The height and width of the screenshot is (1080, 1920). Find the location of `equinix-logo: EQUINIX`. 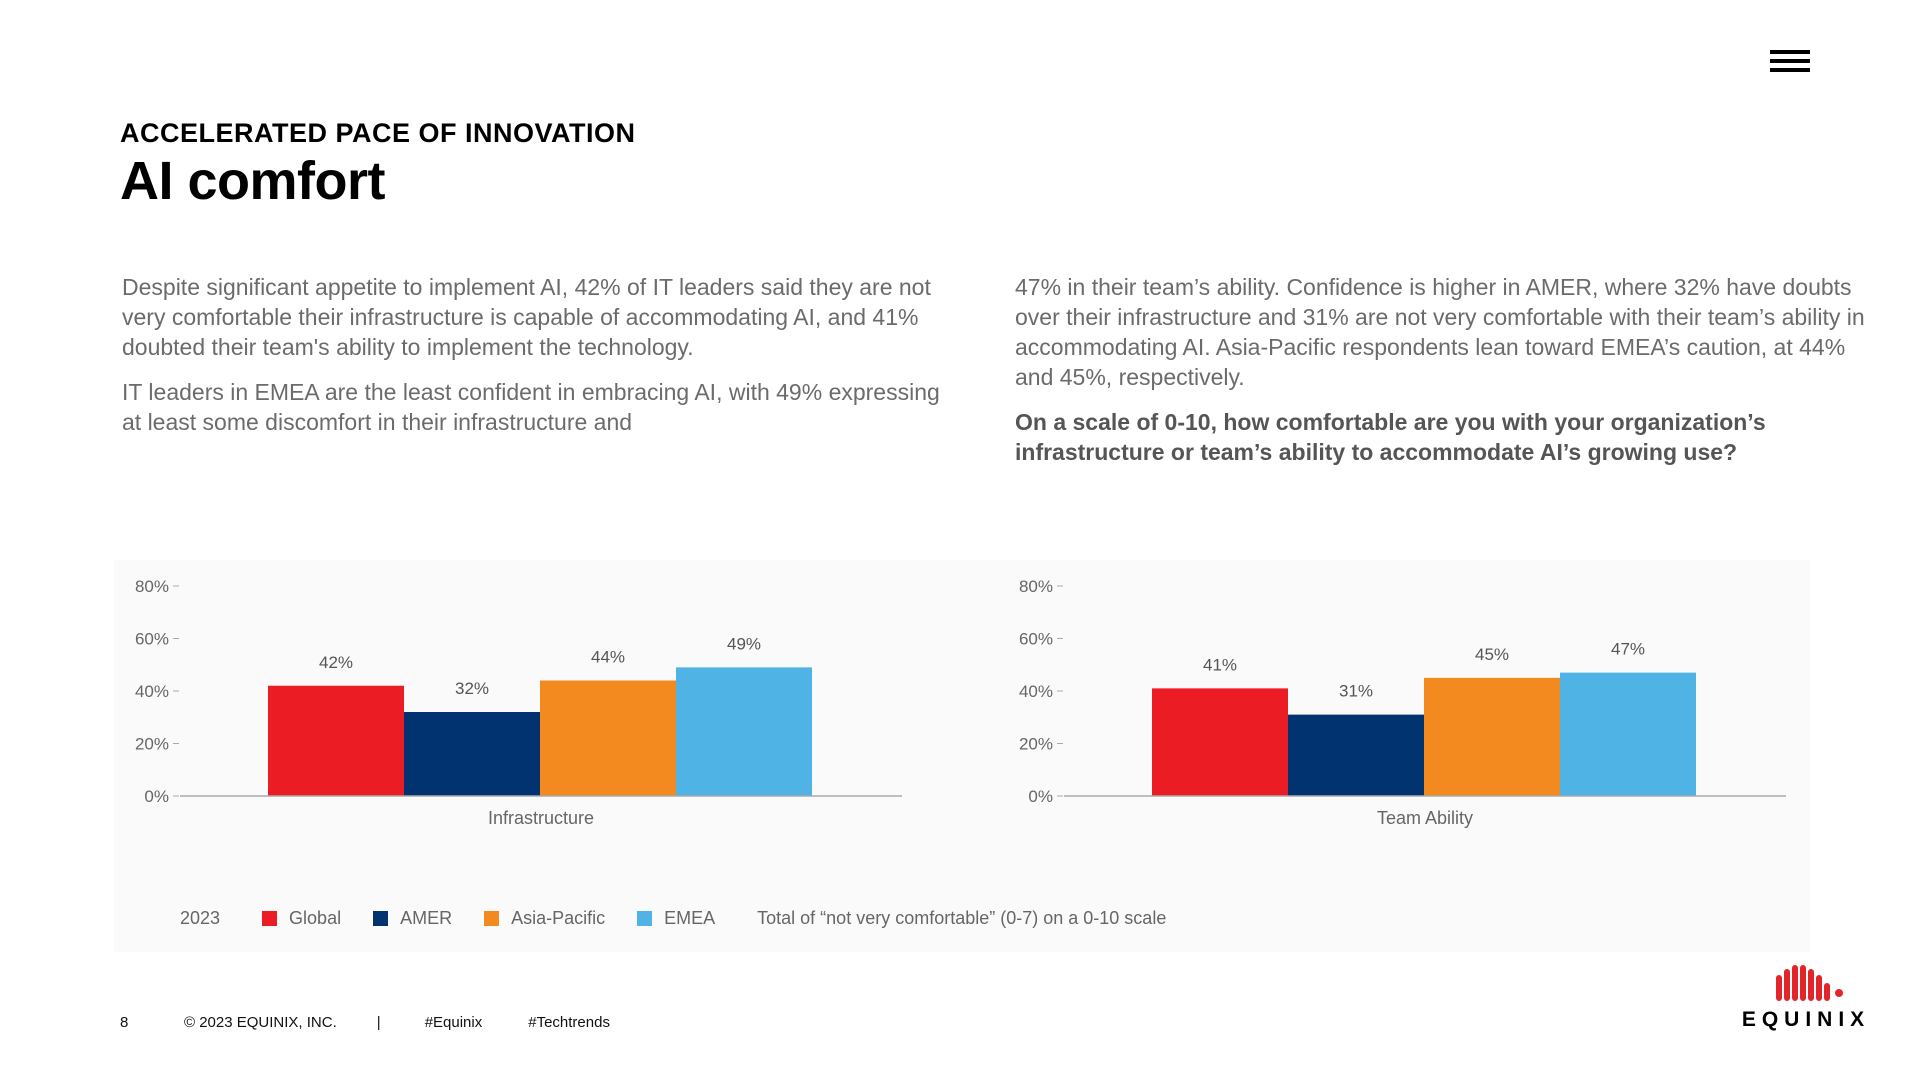

equinix-logo: EQUINIX is located at coordinates (1806, 999).